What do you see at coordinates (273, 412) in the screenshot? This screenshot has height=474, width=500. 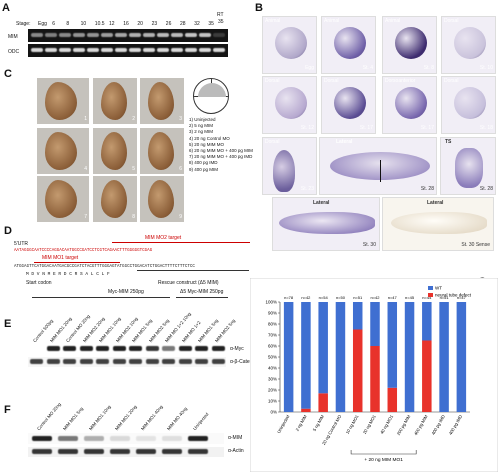 I see `y-tick-label-0: 0%` at bounding box center [273, 412].